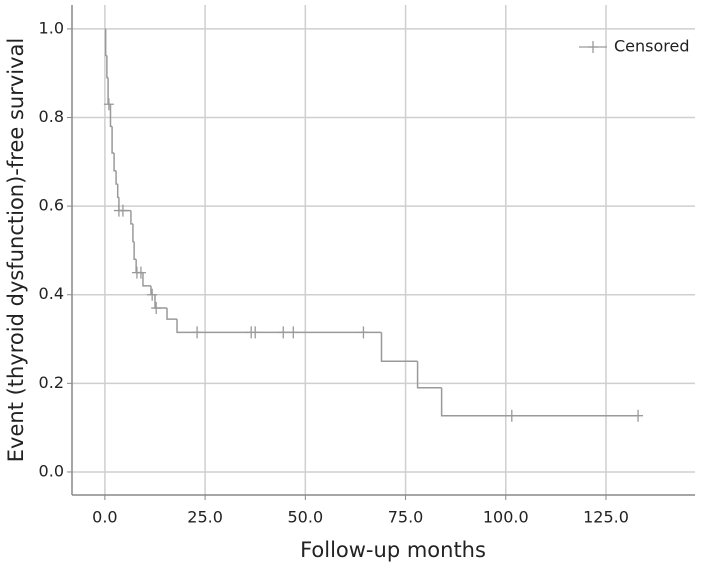  I want to click on y-tick-label: 0.2, so click(51, 382).